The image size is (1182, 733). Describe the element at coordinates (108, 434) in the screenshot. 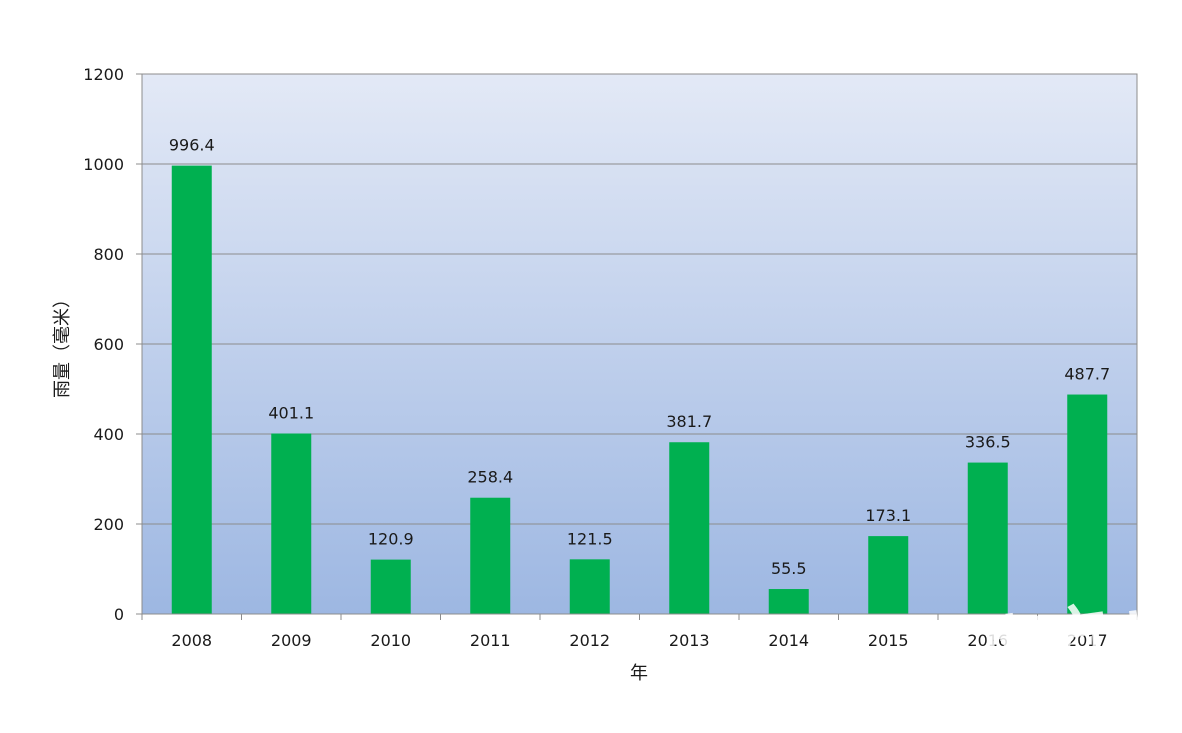

I see `y-tick-label: 400` at that location.